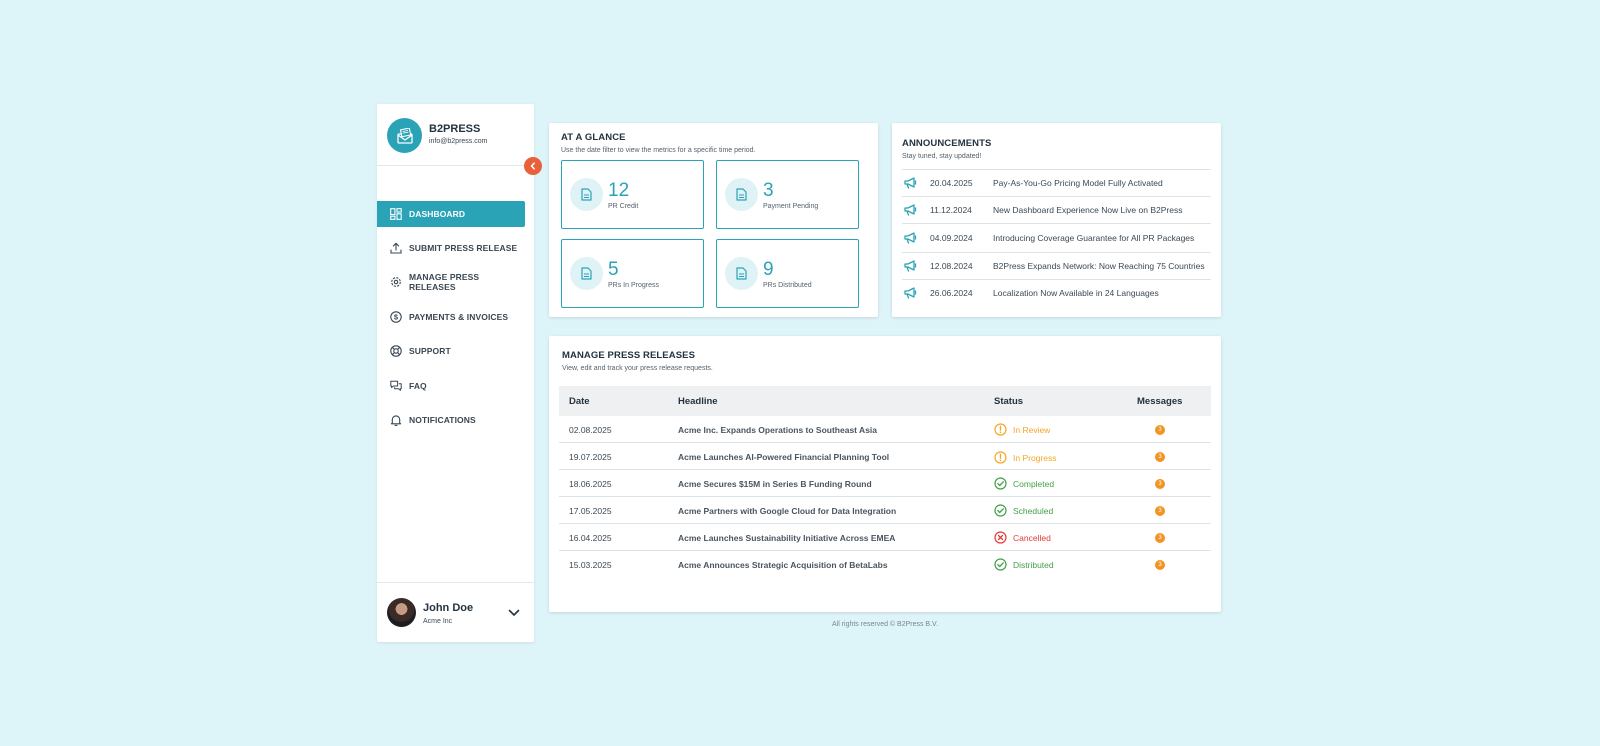 Image resolution: width=1600 pixels, height=746 pixels. What do you see at coordinates (579, 401) in the screenshot?
I see `column-header-date: Date` at bounding box center [579, 401].